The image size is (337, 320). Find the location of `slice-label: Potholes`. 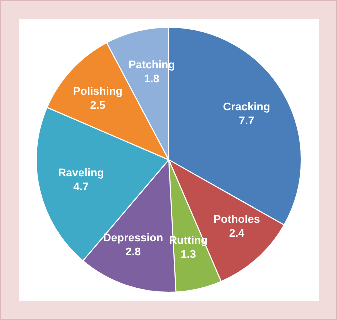

slice-label: Potholes is located at coordinates (237, 220).